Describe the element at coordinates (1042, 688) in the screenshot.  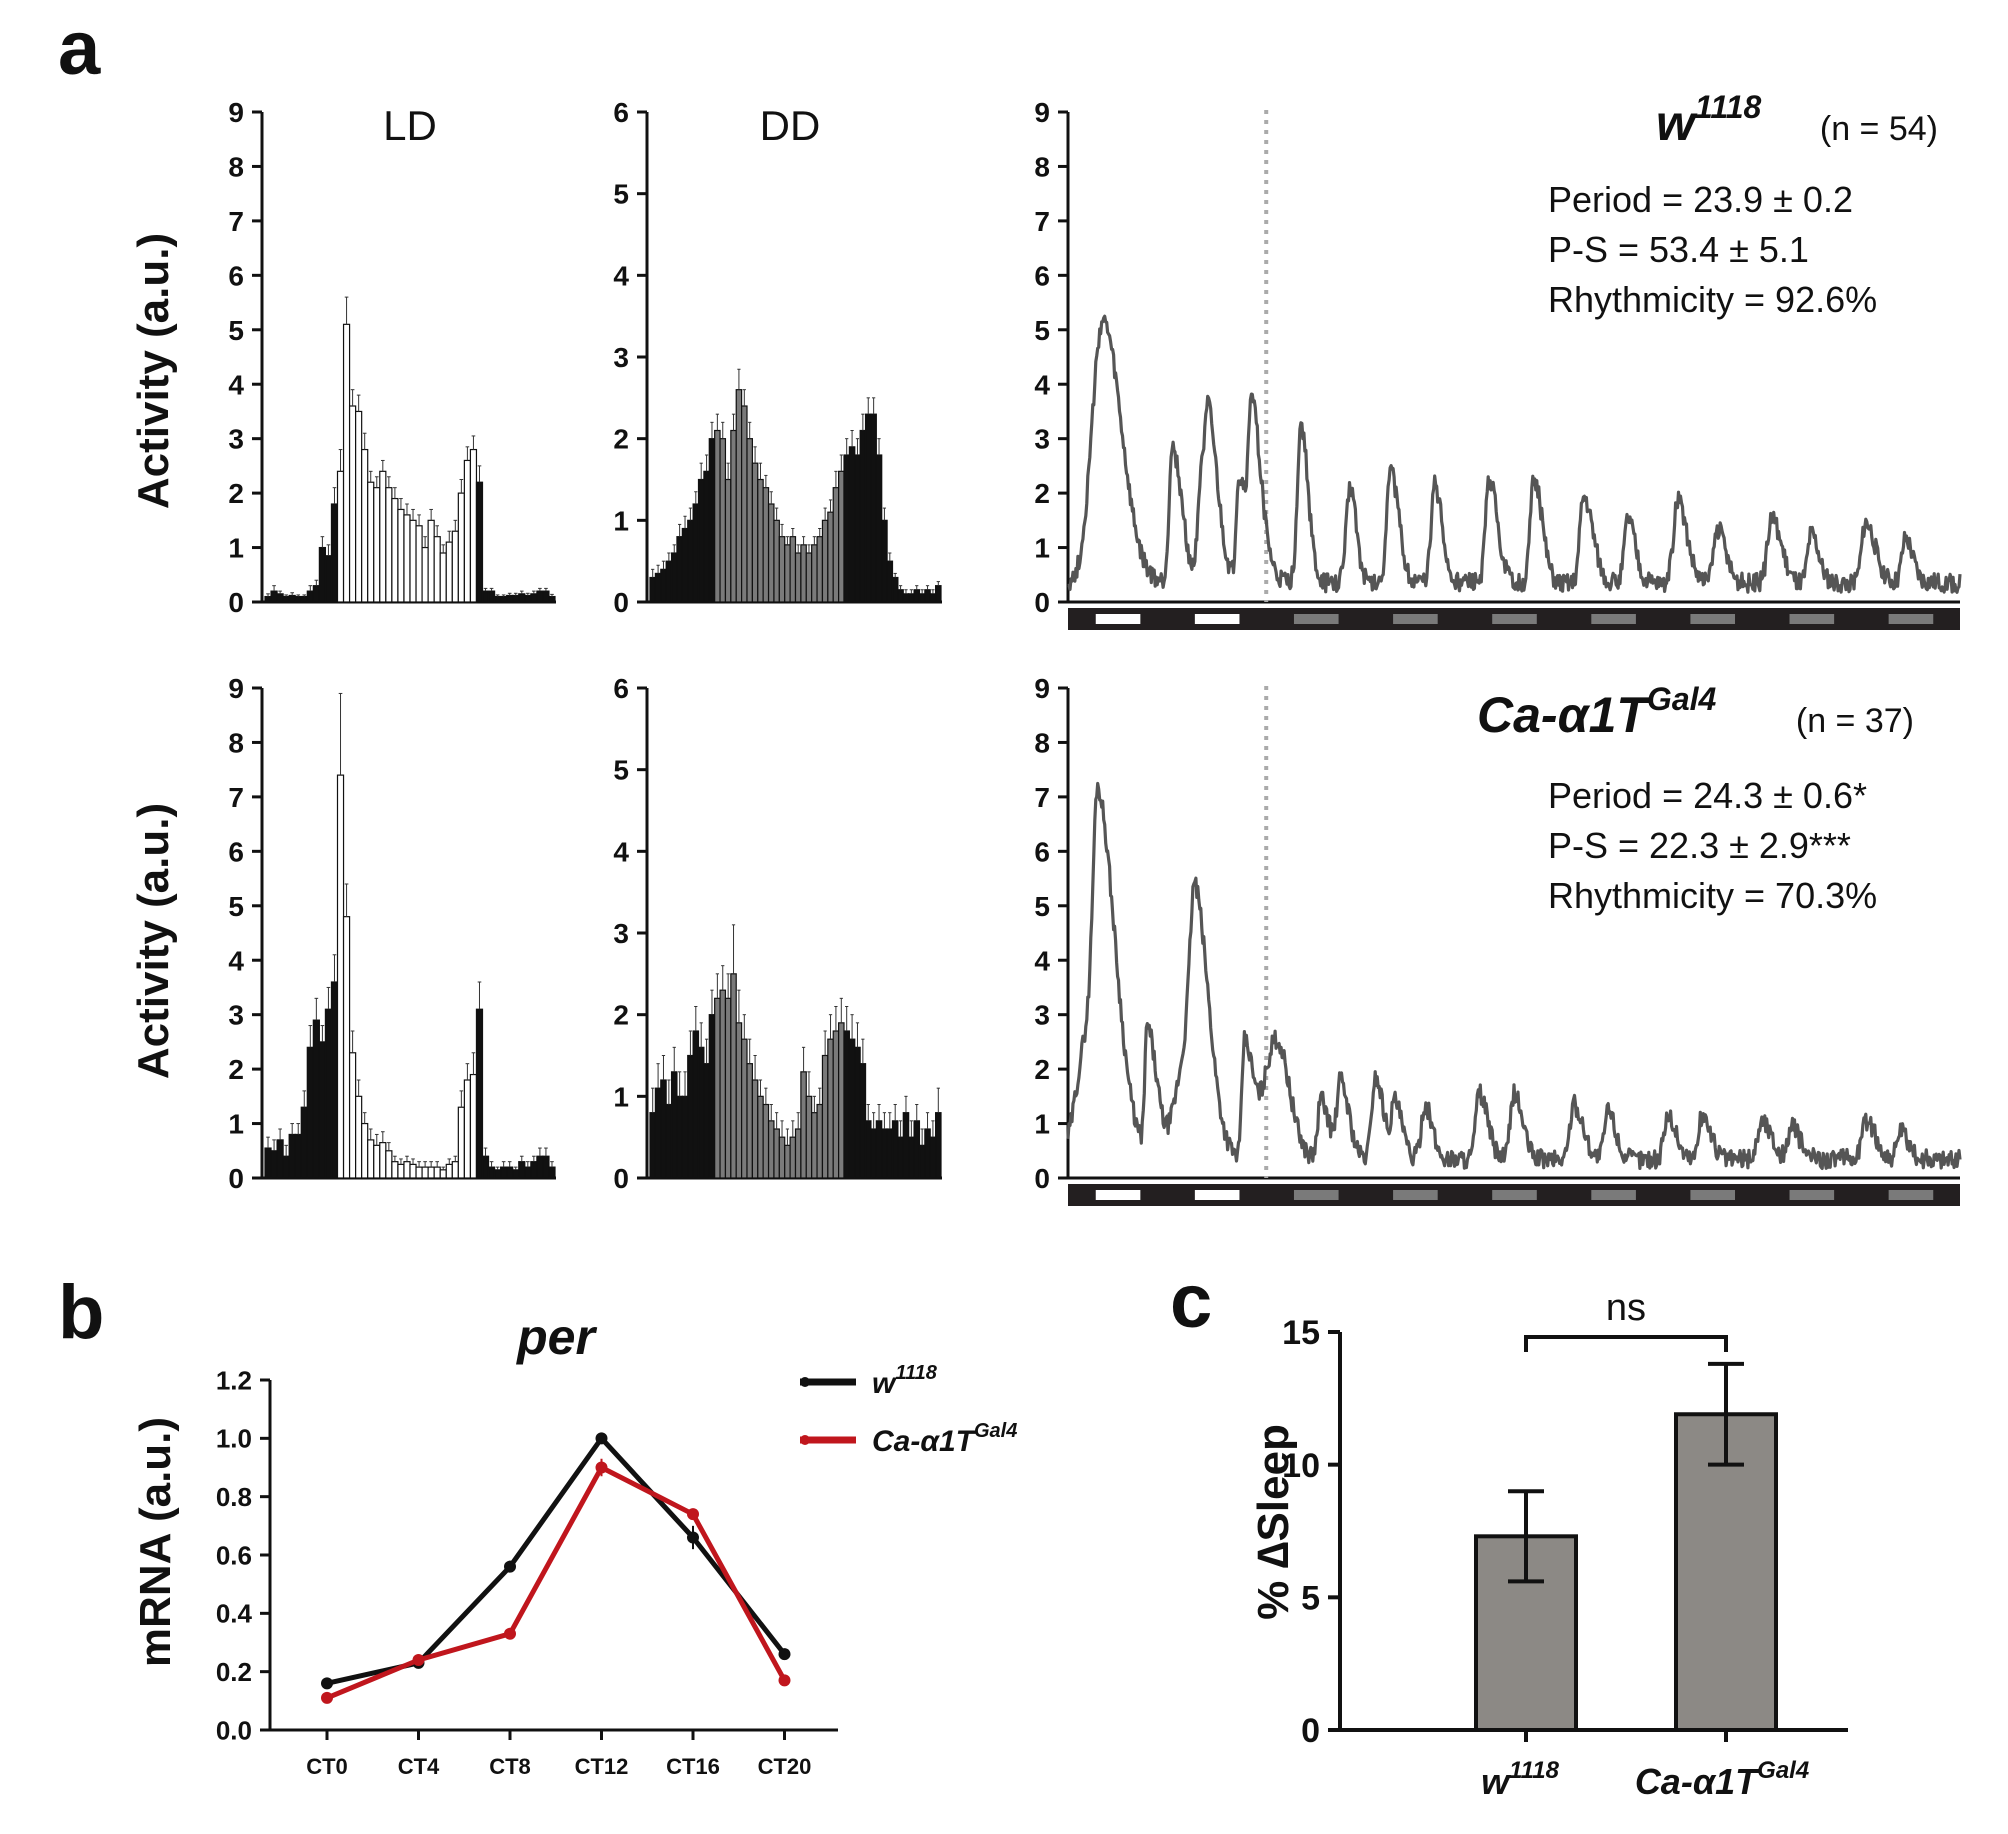
I see `cac-trace-y-tick-label: 9` at that location.